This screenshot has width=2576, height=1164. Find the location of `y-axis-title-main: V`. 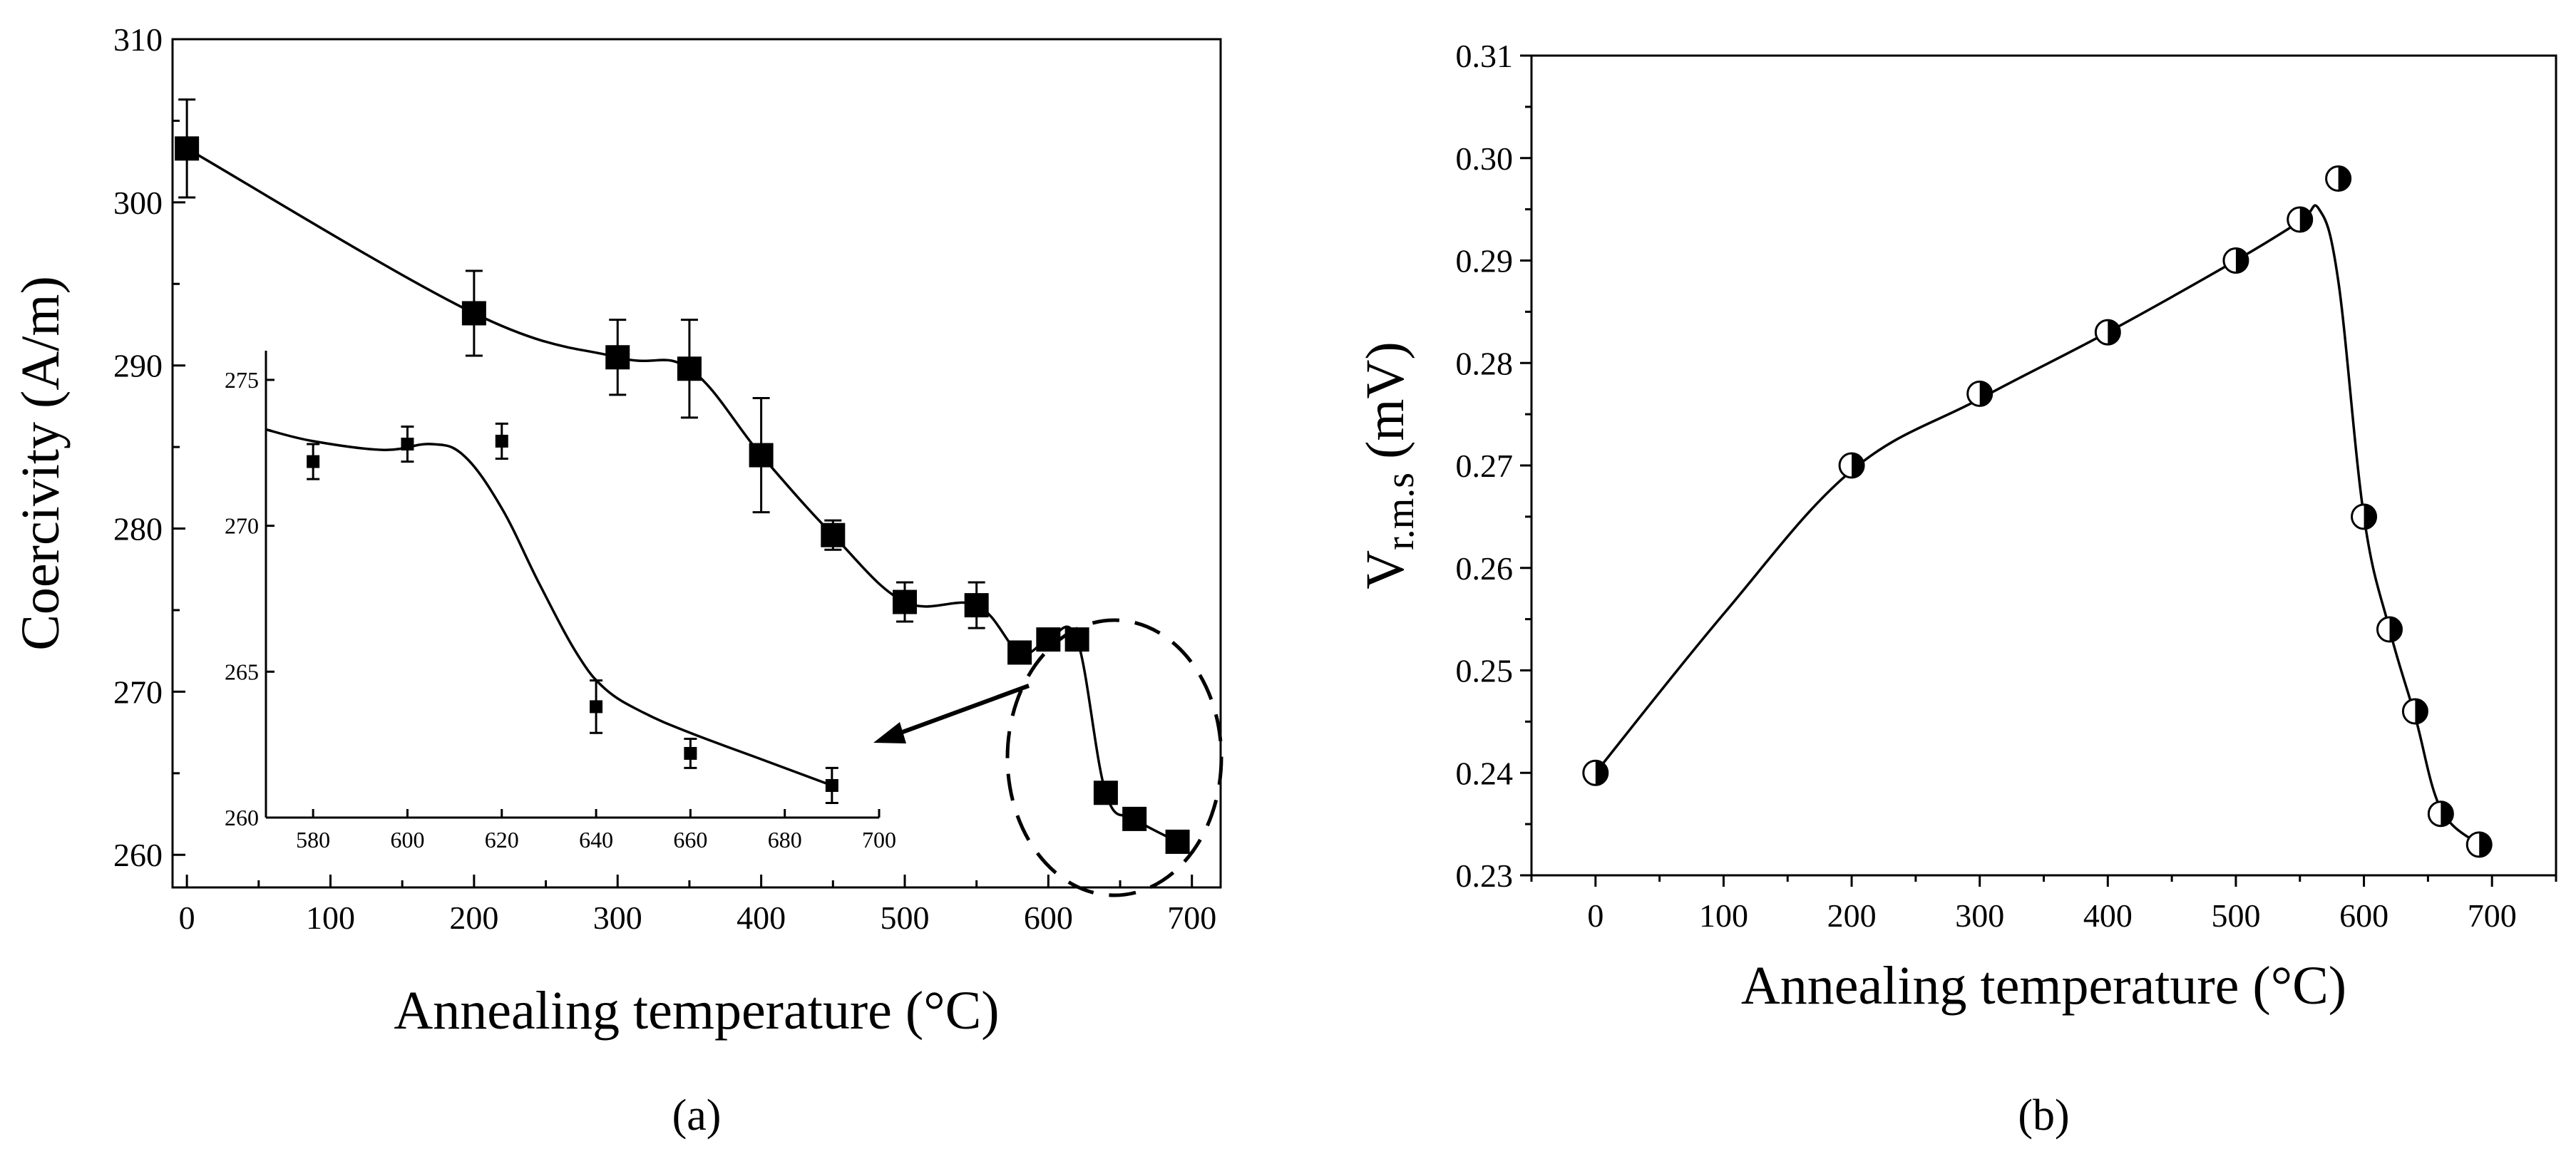

y-axis-title-main: V is located at coordinates (1385, 569).